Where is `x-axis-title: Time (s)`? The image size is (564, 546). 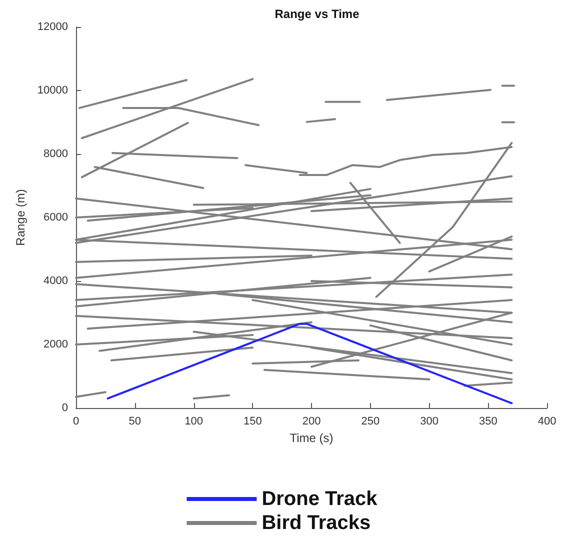
x-axis-title: Time (s) is located at coordinates (312, 437).